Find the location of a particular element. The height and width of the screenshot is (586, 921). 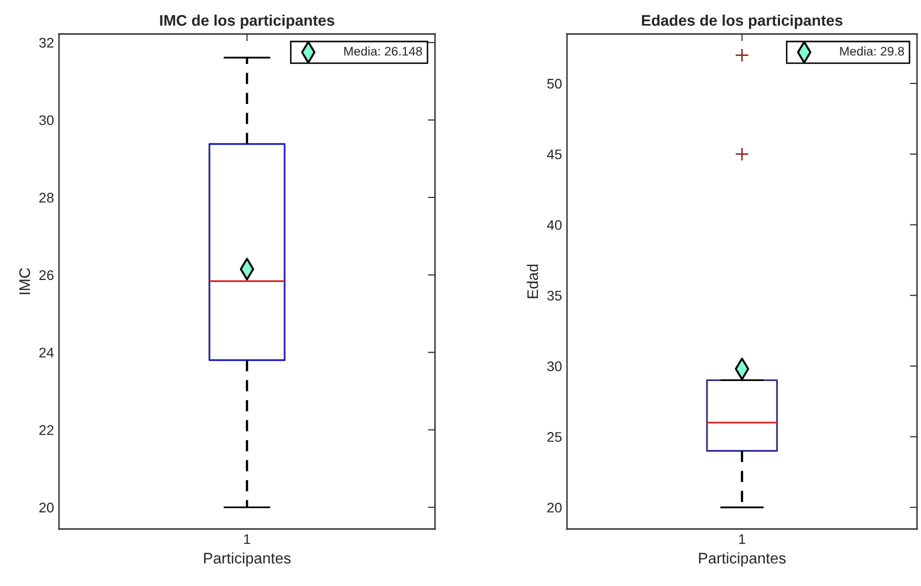

y-tick-label: 25 is located at coordinates (554, 437).